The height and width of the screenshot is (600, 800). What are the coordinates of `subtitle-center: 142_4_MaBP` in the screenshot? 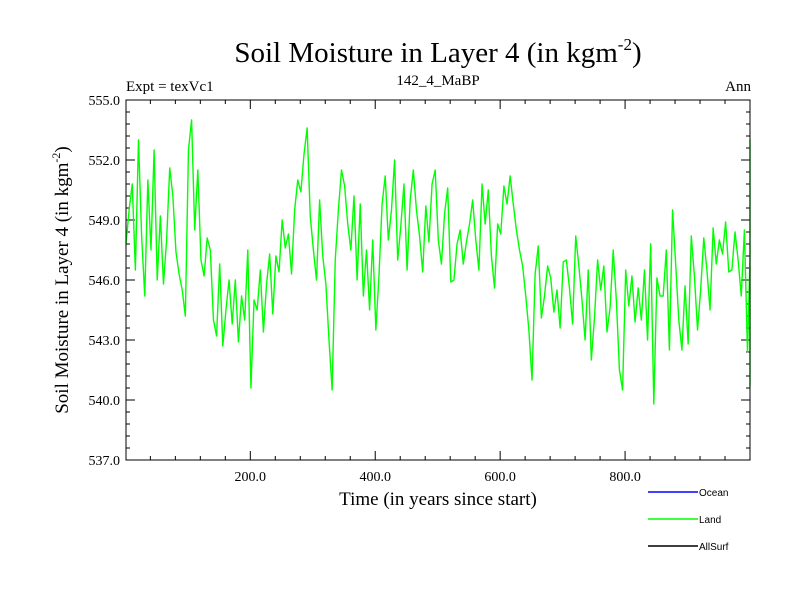 It's located at (437, 81).